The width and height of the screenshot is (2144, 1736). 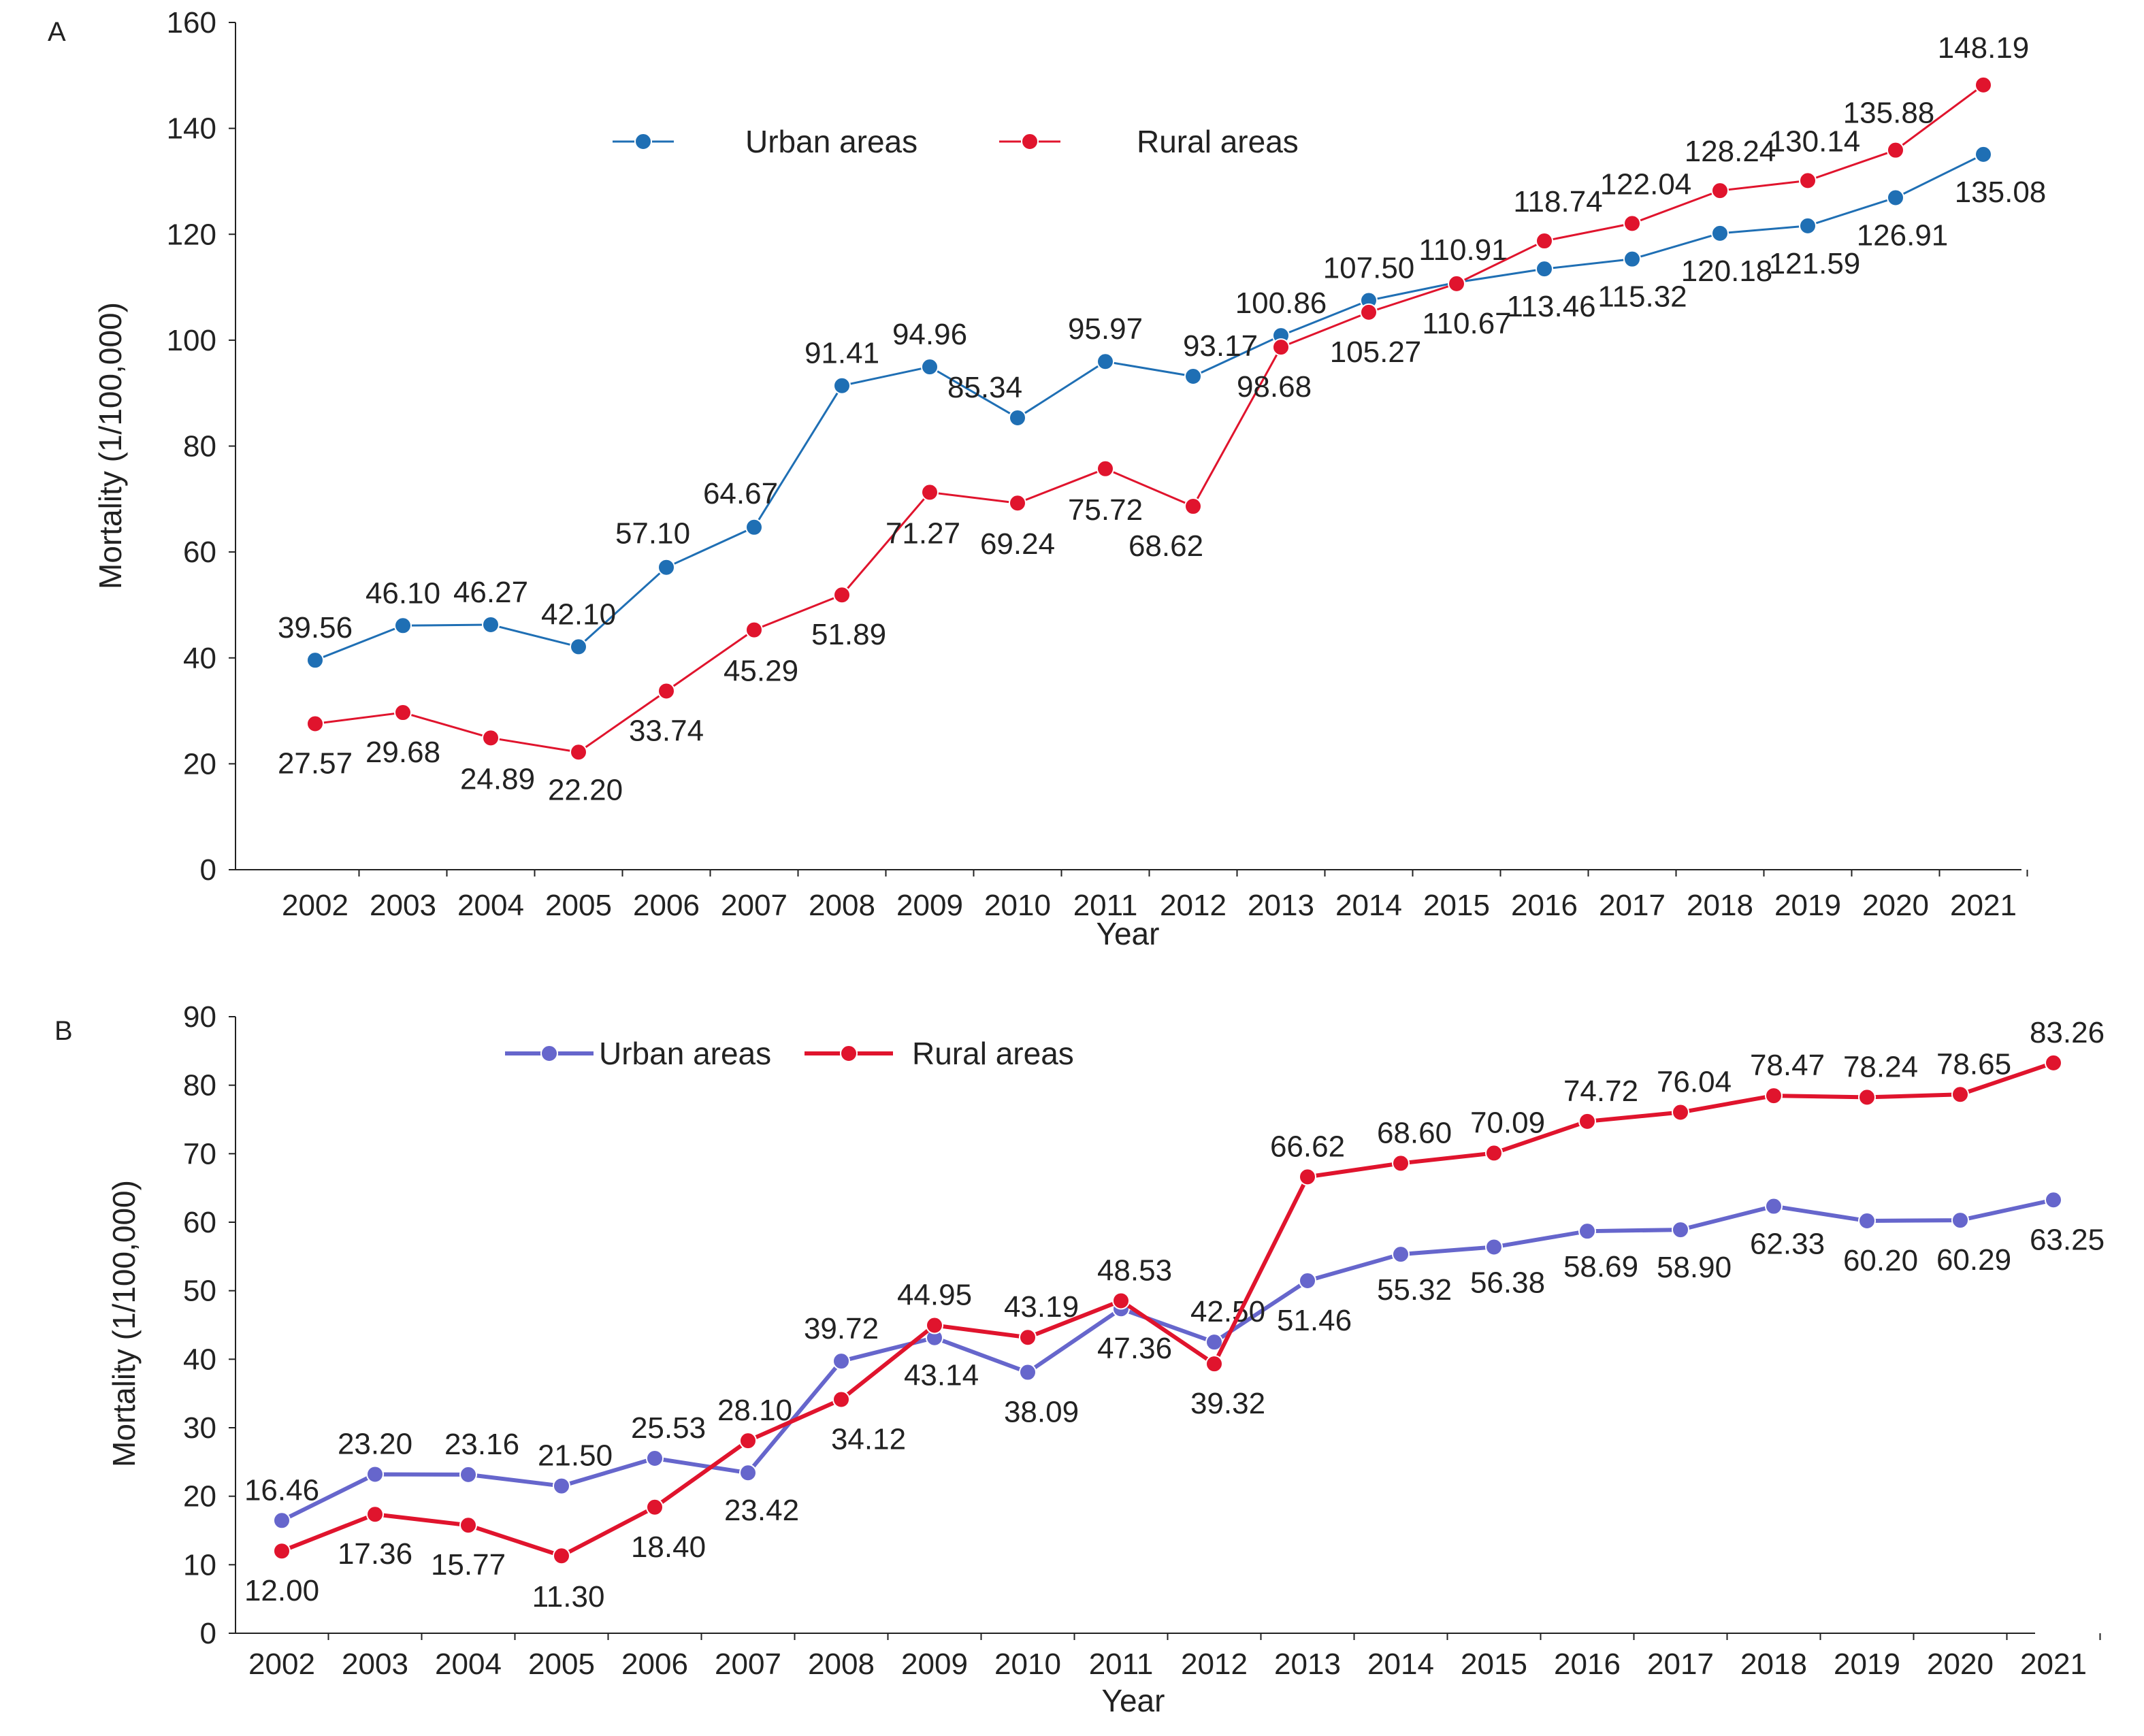 I want to click on data-label: 28.10, so click(x=754, y=1410).